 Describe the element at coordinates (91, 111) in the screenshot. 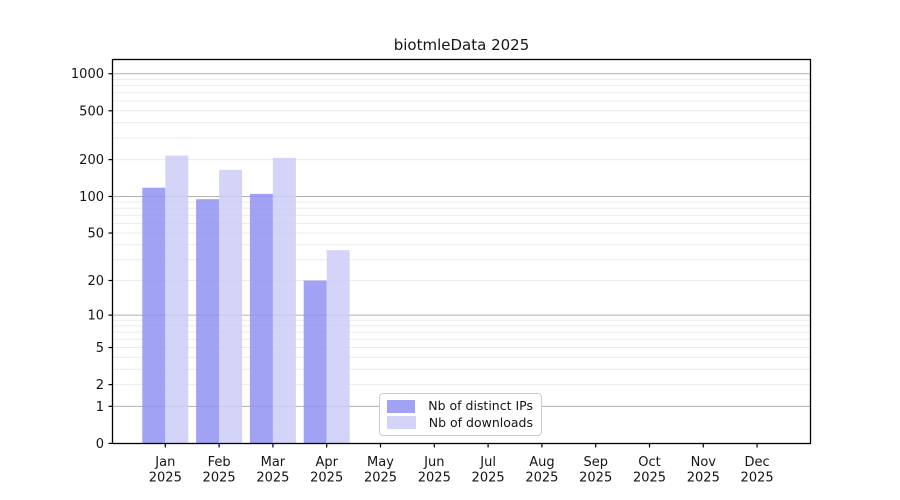

I see `y-axis-tick-label: 500` at that location.